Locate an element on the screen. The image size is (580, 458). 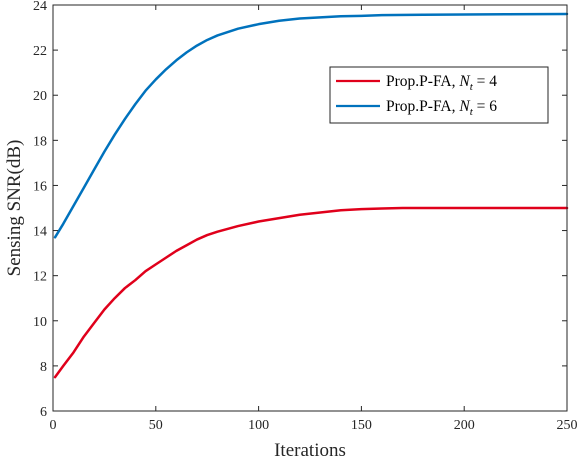
y-tick-label: 18 is located at coordinates (40, 141).